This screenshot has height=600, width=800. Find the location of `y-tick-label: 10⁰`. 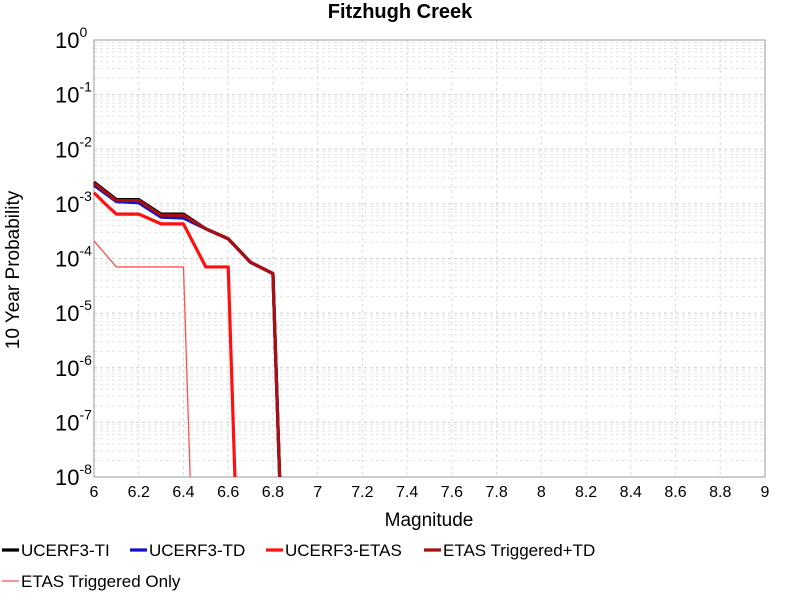

y-tick-label: 10⁰ is located at coordinates (71, 38).